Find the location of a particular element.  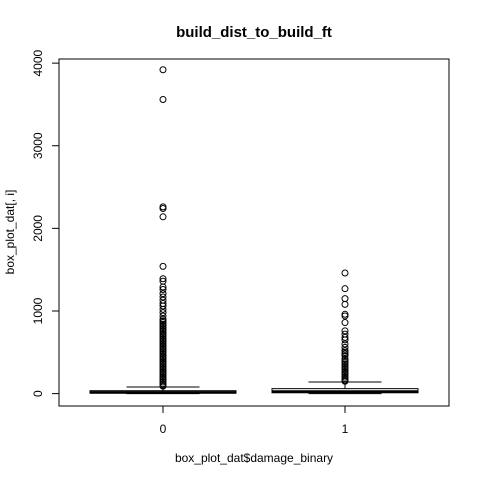

y-axis-label: box_plot_dat[, i] is located at coordinates (10, 232).